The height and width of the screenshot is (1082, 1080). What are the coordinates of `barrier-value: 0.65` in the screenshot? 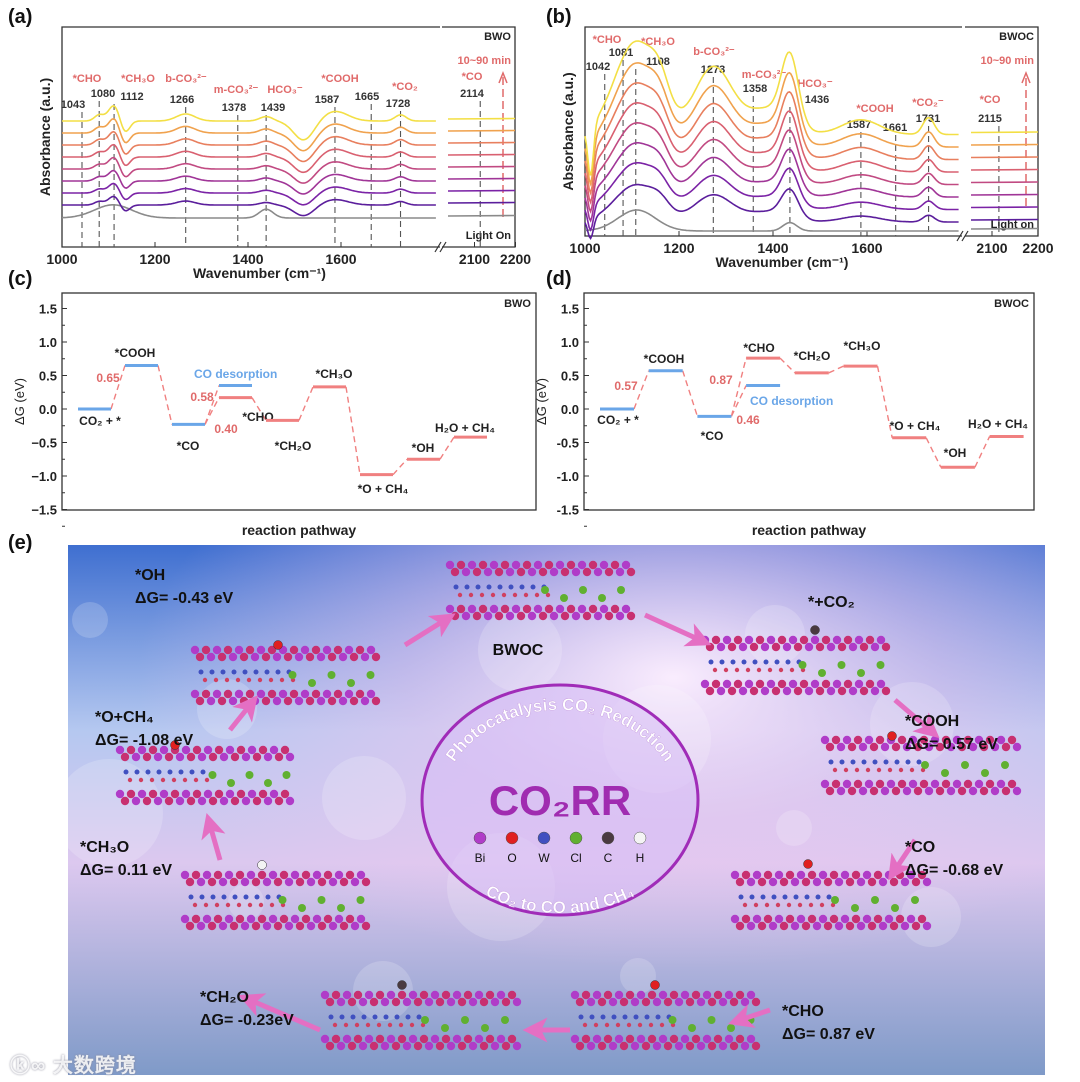 It's located at (108, 378).